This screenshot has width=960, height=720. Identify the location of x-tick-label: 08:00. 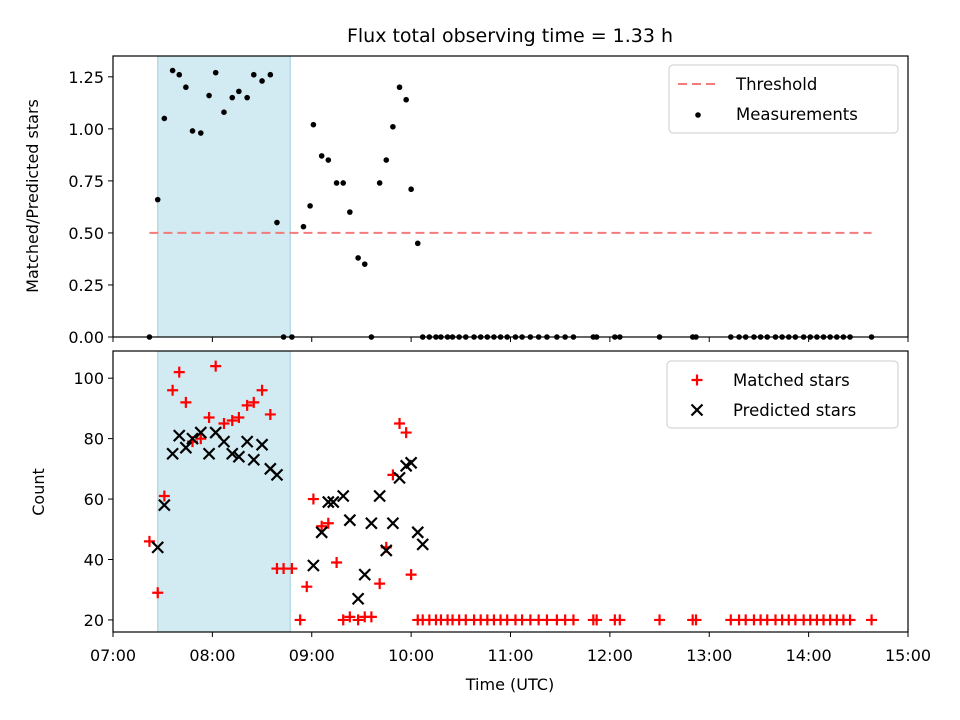
(212, 655).